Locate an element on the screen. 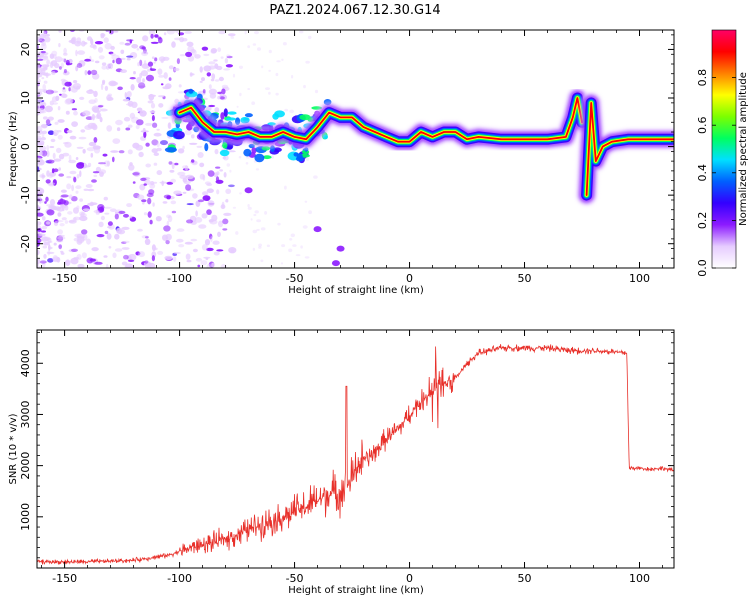 This screenshot has height=600, width=750. colorbar-gradient is located at coordinates (724, 149).